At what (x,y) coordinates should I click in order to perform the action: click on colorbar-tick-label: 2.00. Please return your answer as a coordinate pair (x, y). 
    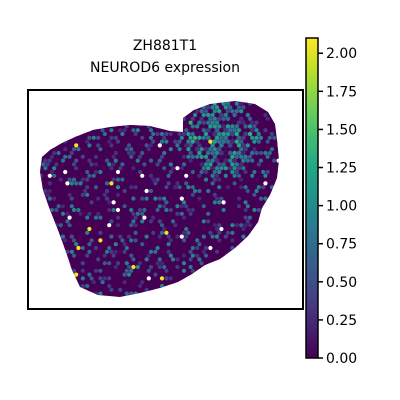
    Looking at the image, I should click on (341, 54).